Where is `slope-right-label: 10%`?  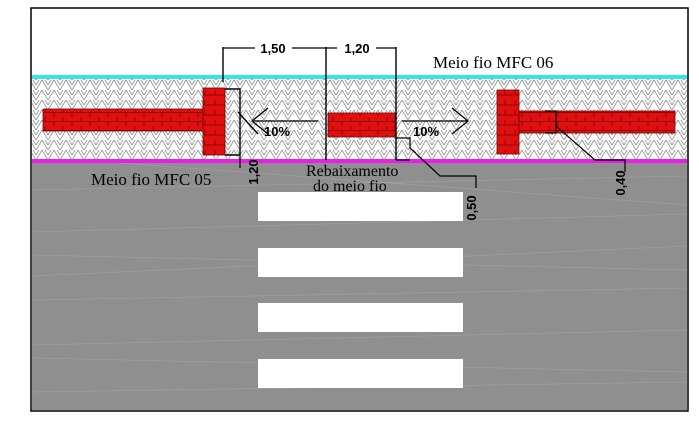
slope-right-label: 10% is located at coordinates (426, 131).